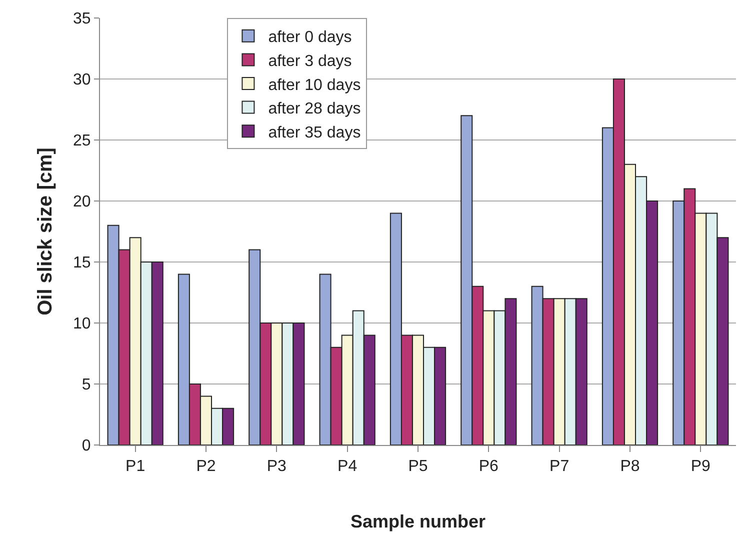 This screenshot has height=535, width=741. Describe the element at coordinates (276, 467) in the screenshot. I see `x-tick-label: P3` at that location.